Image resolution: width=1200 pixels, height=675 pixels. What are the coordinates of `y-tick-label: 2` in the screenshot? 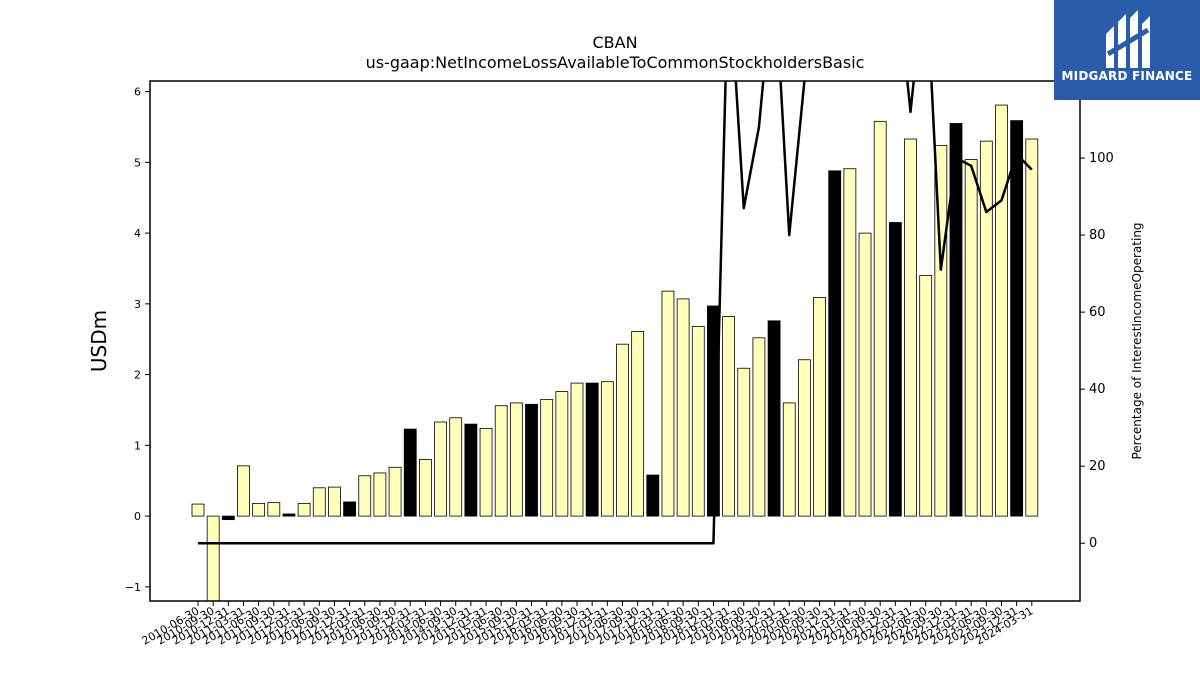 It's located at (137, 375).